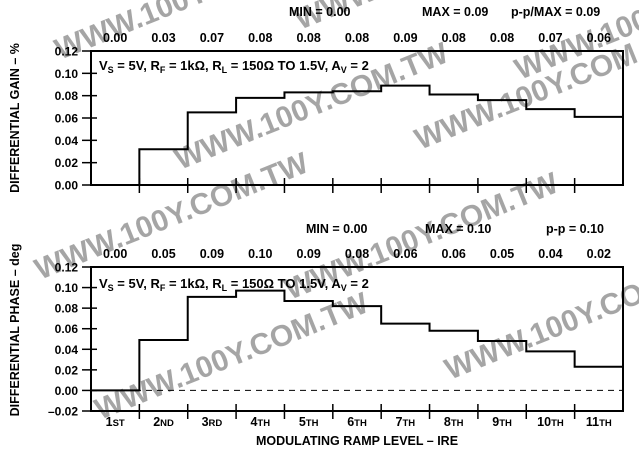 The image size is (639, 452). Describe the element at coordinates (63, 412) in the screenshot. I see `y-tick-label: –0.02` at that location.